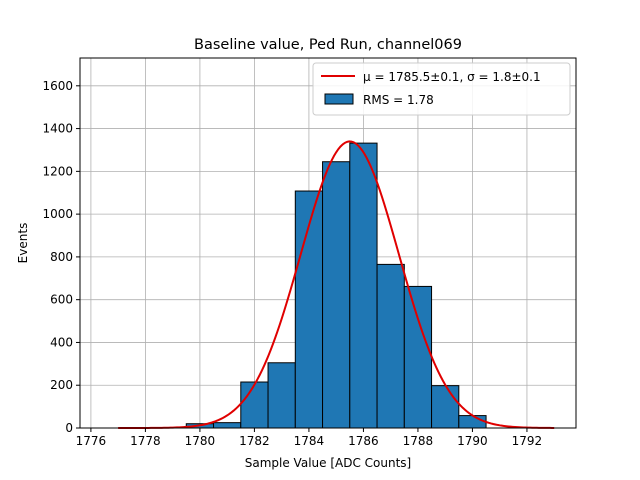 The image size is (640, 480). What do you see at coordinates (61, 385) in the screenshot?
I see `y-tick-label: 200` at bounding box center [61, 385].